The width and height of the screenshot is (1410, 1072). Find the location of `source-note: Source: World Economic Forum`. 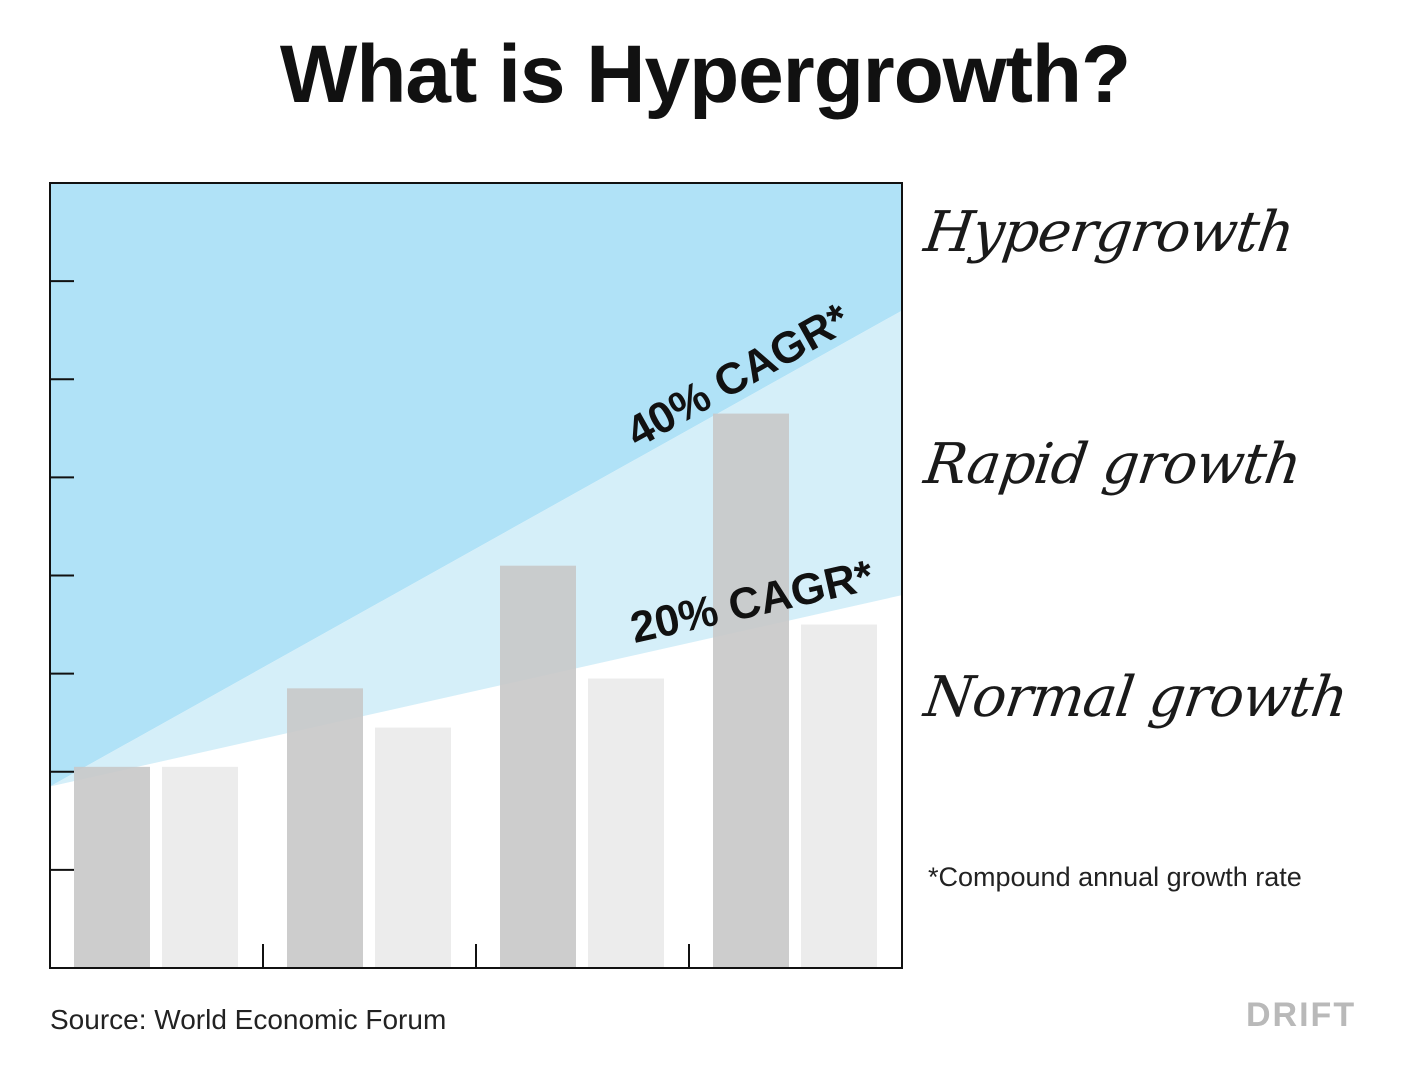

source-note: Source: World Economic Forum is located at coordinates (248, 1019).